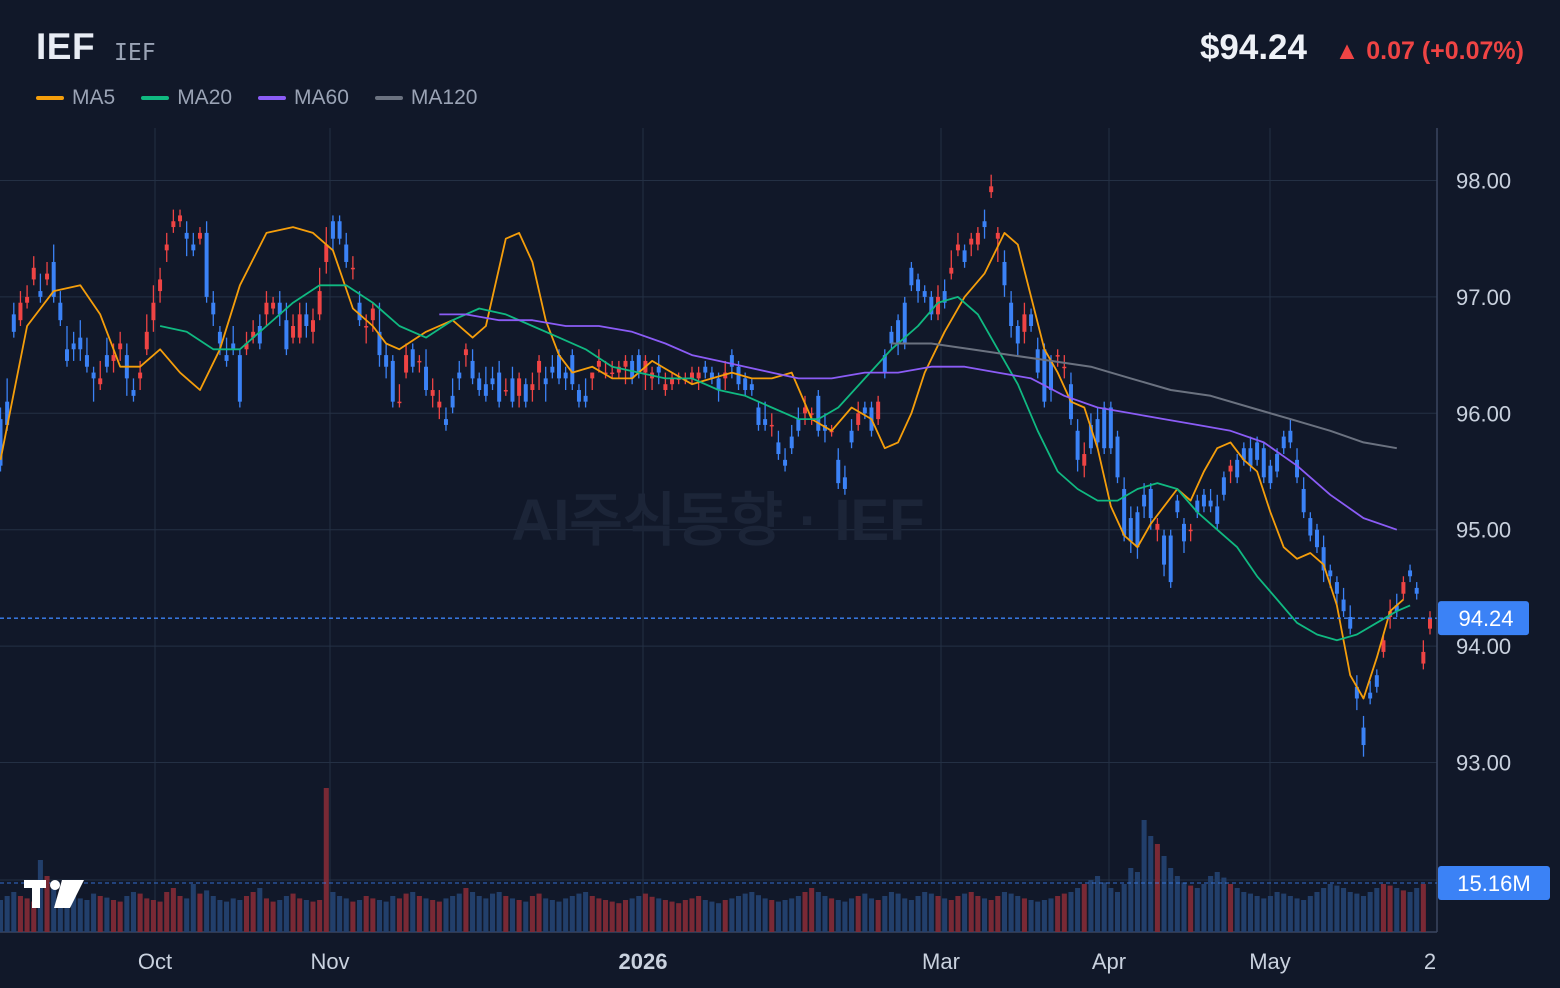 This screenshot has width=1560, height=988. Describe the element at coordinates (94, 97) in the screenshot. I see `legend-label-ma5: MA5` at that location.